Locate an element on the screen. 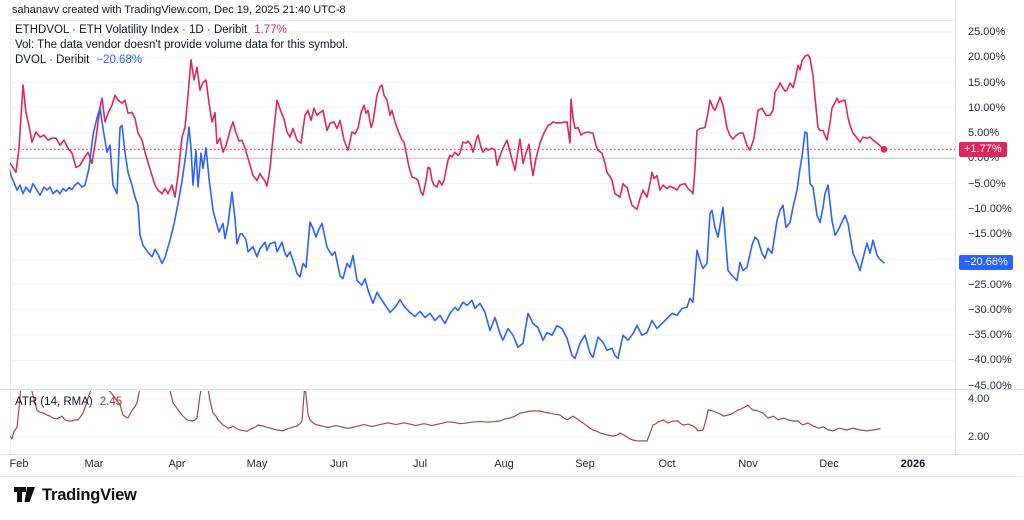  price-tick-label: −5.00% is located at coordinates (987, 183).